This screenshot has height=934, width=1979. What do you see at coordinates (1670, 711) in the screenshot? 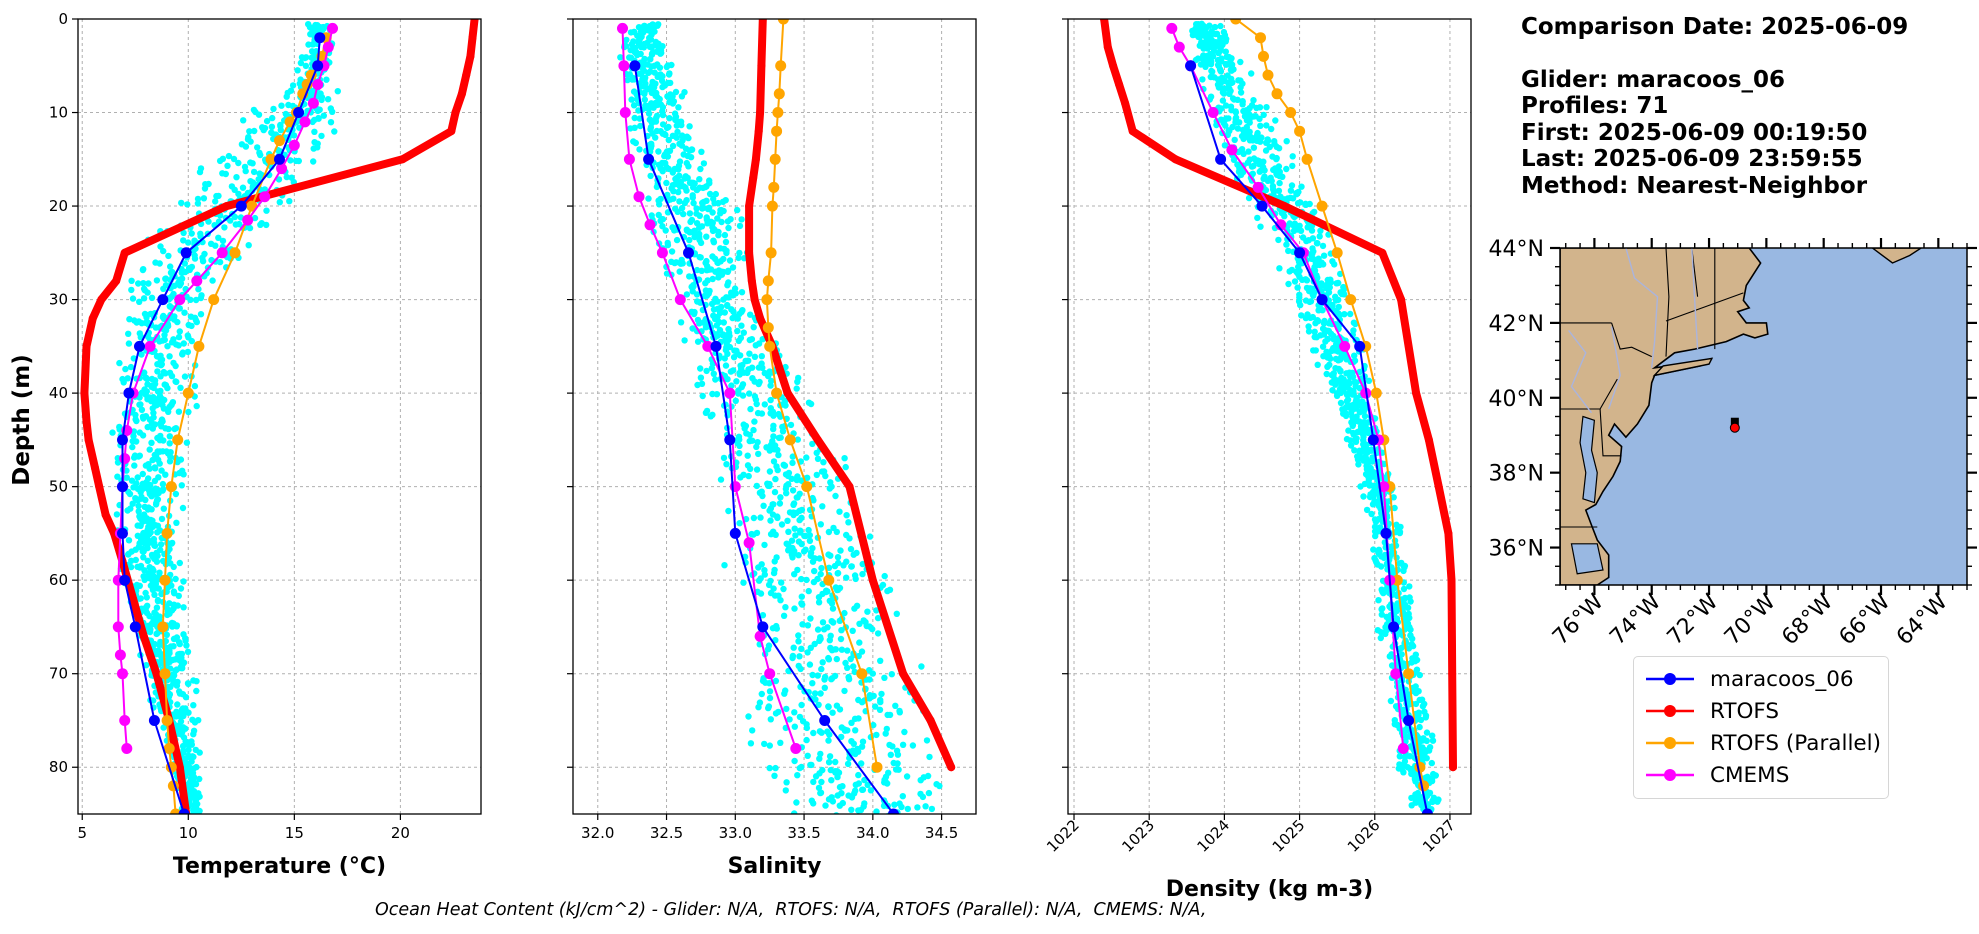
I see `legend-swatch-rtofs` at bounding box center [1670, 711].